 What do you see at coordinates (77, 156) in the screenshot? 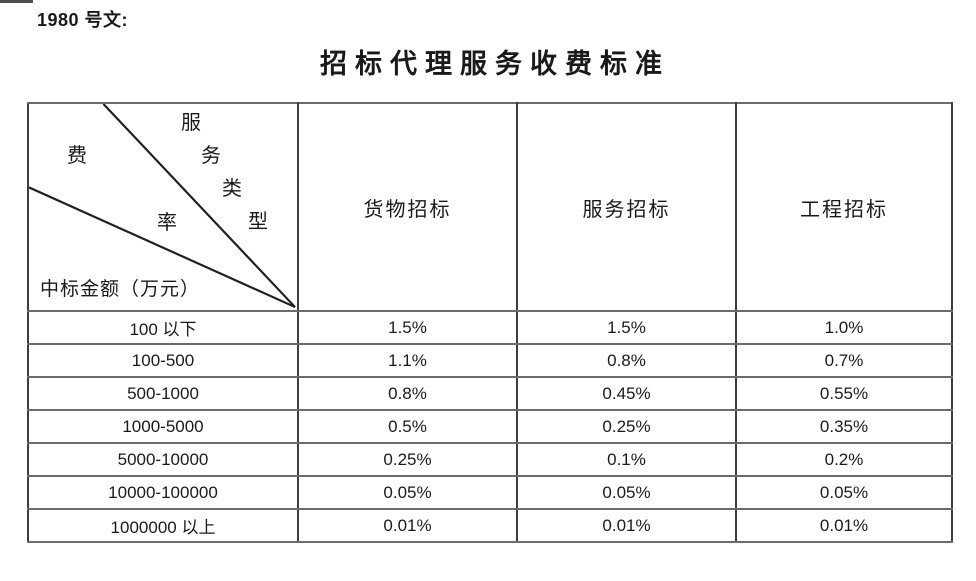
I see `corner-fee-char: 费` at bounding box center [77, 156].